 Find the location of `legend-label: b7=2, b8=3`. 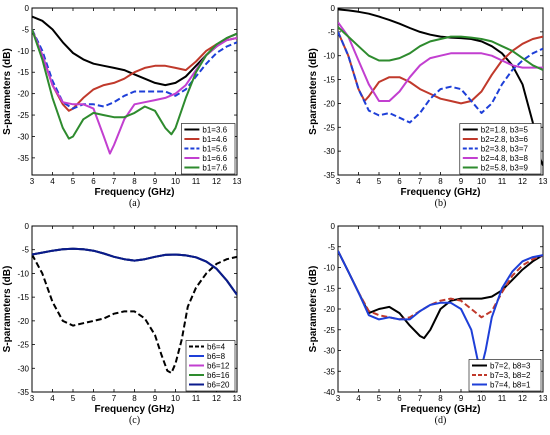

legend-label: b7=2, b8=3 is located at coordinates (510, 366).